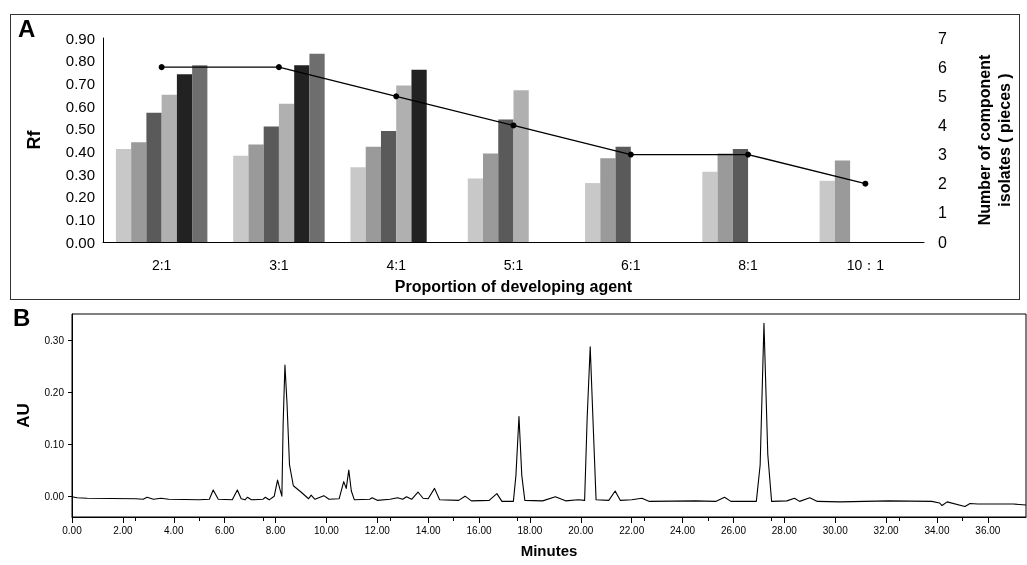  What do you see at coordinates (942, 155) in the screenshot?
I see `y2-tick-label: 3` at bounding box center [942, 155].